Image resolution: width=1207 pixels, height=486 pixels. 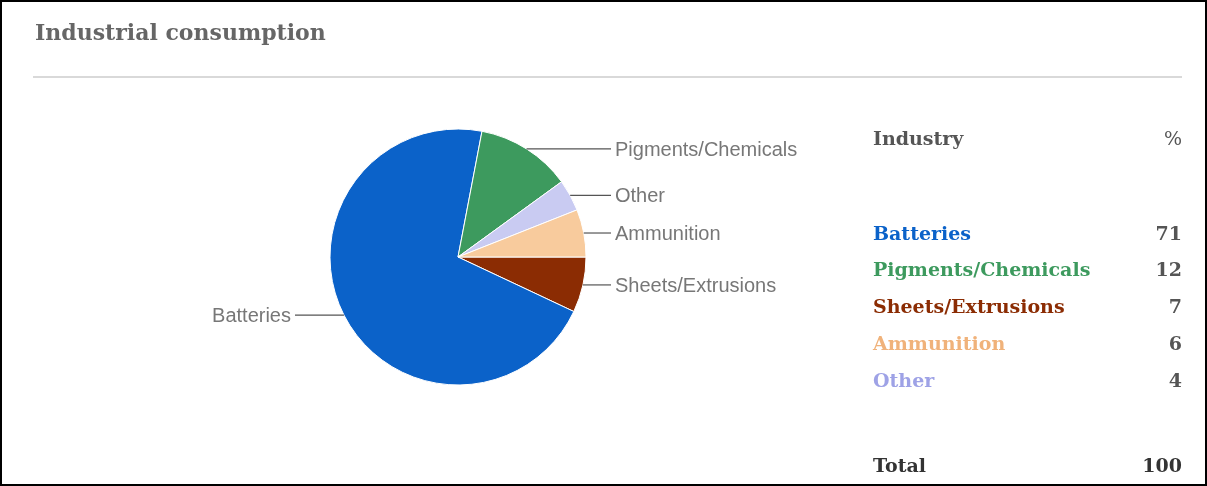 What do you see at coordinates (1162, 464) in the screenshot?
I see `text: 100` at bounding box center [1162, 464].